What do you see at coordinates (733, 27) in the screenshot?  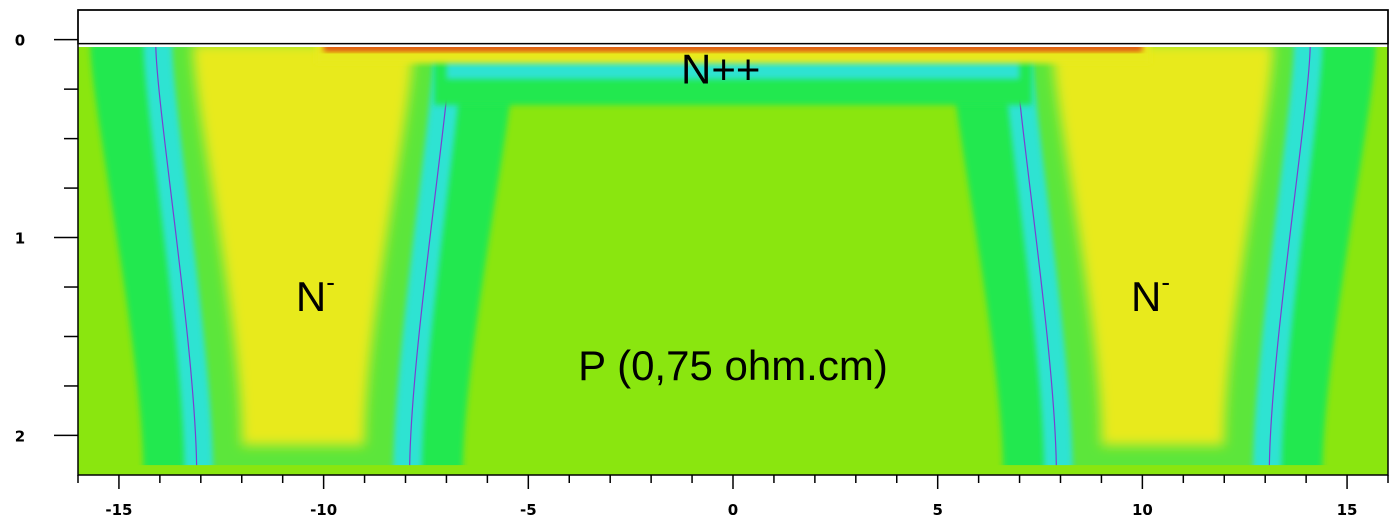 I see `oxide-layer` at bounding box center [733, 27].